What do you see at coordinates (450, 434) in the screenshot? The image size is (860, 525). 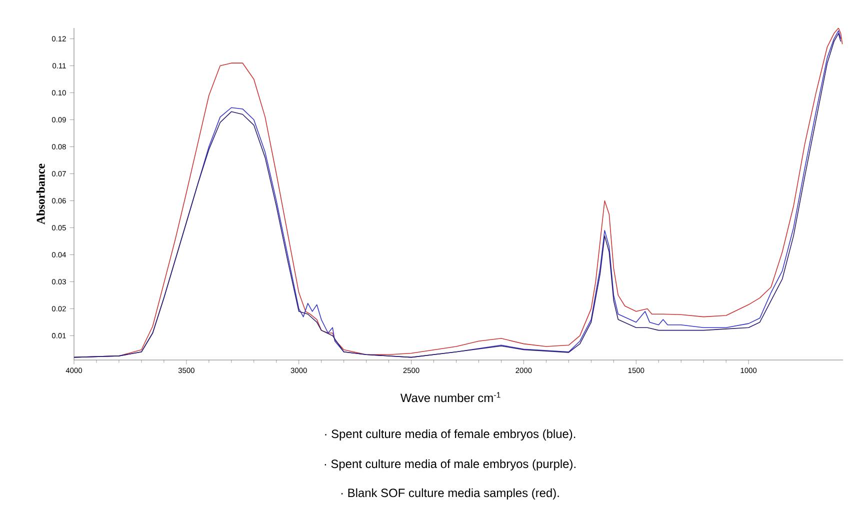 I see `text: · Spent culture media of female embryos (blue).` at bounding box center [450, 434].